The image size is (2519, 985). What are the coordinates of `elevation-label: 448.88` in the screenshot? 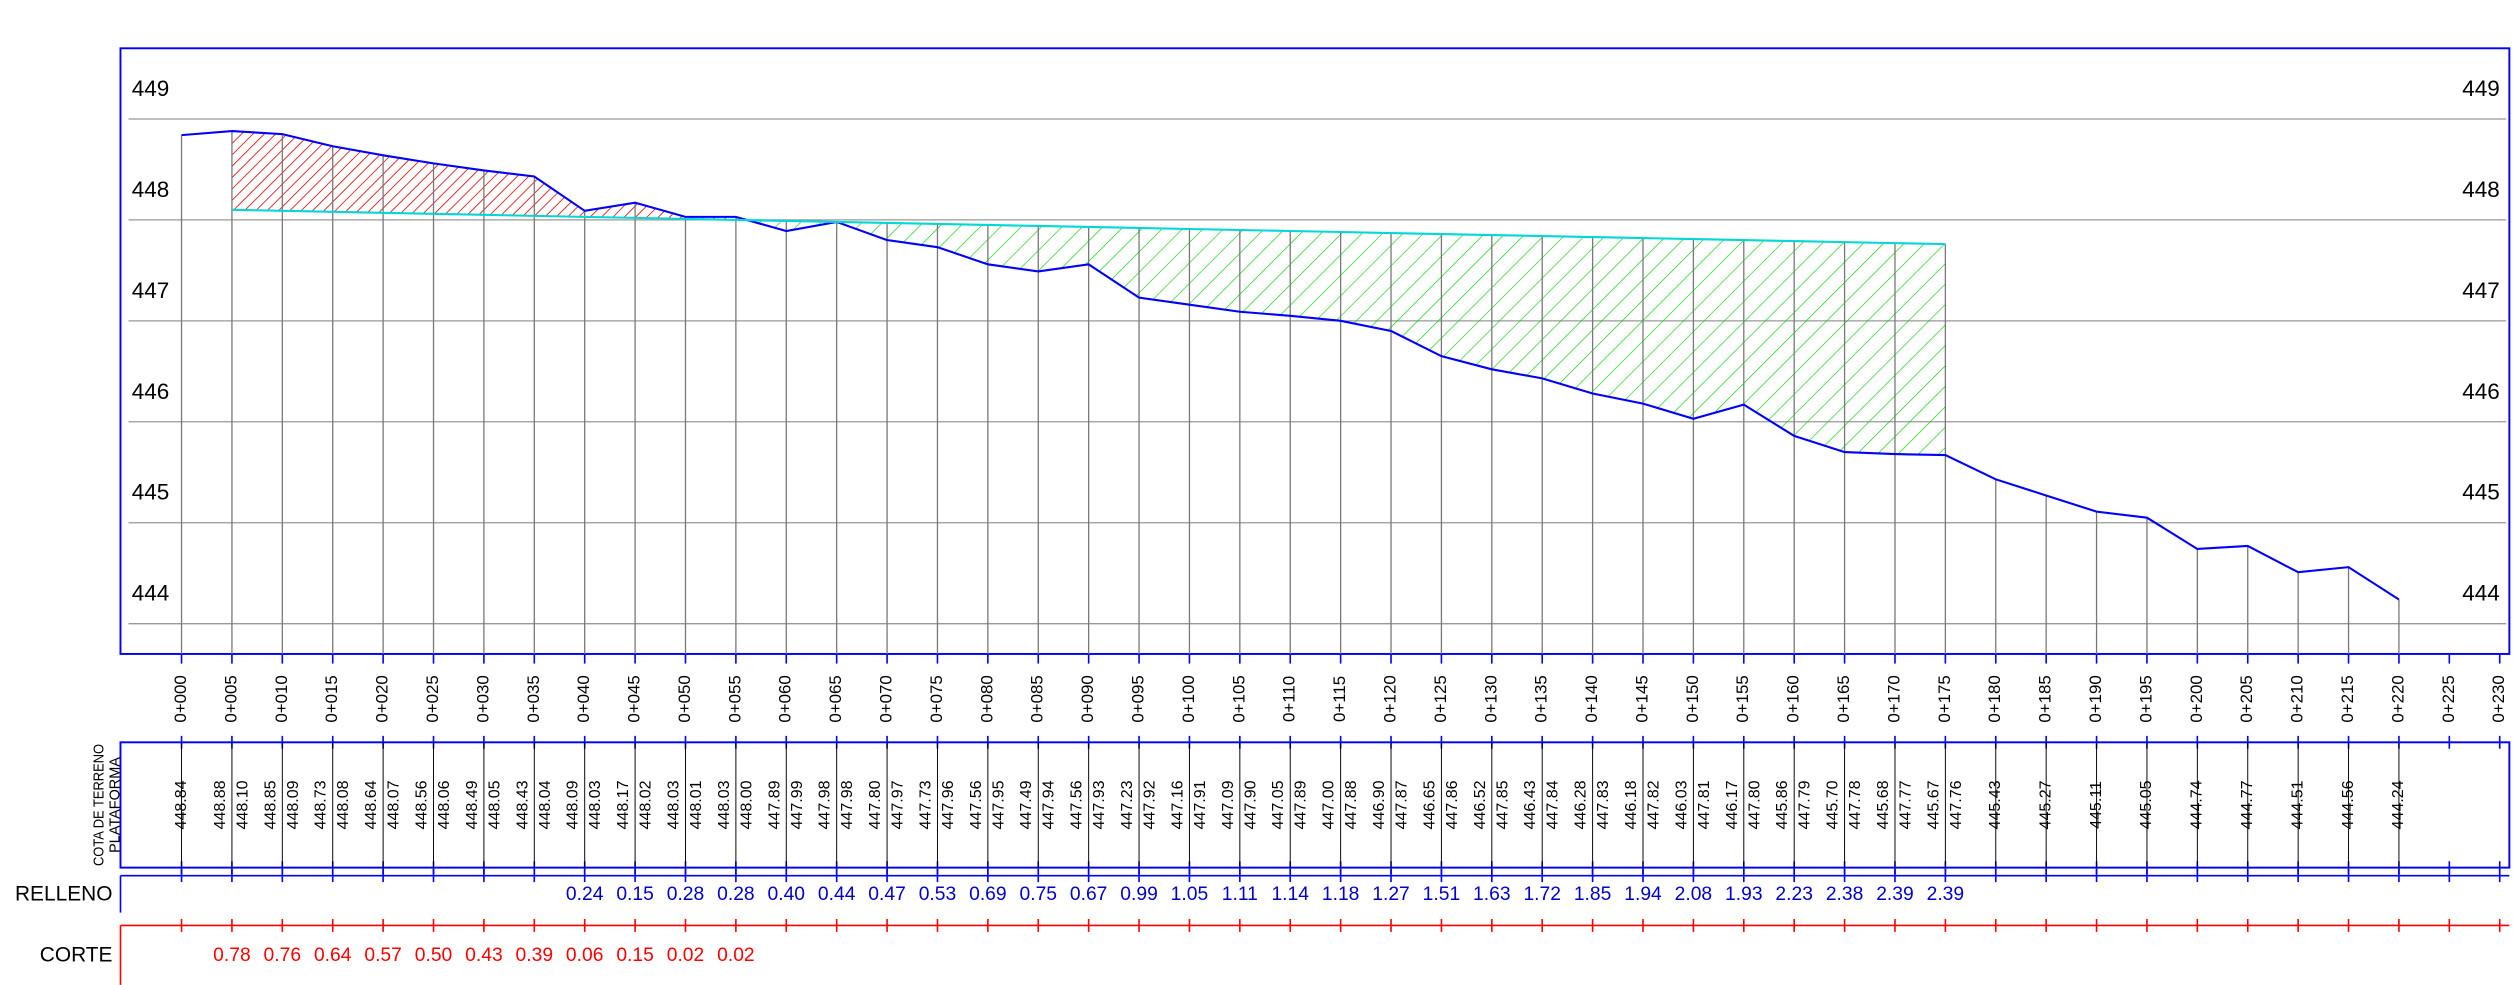 It's located at (220, 804).